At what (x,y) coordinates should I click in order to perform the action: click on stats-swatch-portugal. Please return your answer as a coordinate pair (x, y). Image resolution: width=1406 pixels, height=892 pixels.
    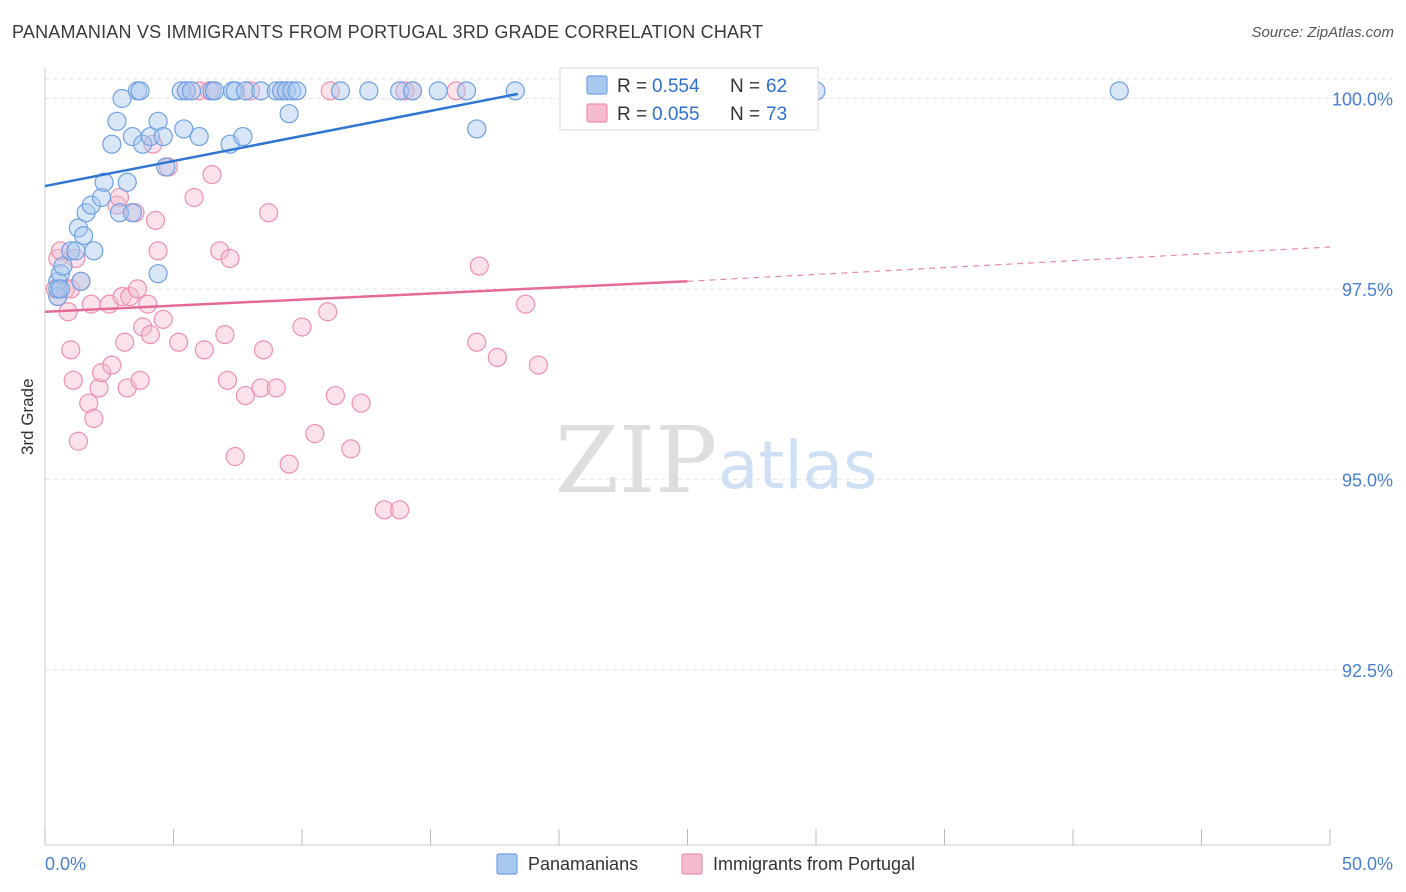
    Looking at the image, I should click on (597, 113).